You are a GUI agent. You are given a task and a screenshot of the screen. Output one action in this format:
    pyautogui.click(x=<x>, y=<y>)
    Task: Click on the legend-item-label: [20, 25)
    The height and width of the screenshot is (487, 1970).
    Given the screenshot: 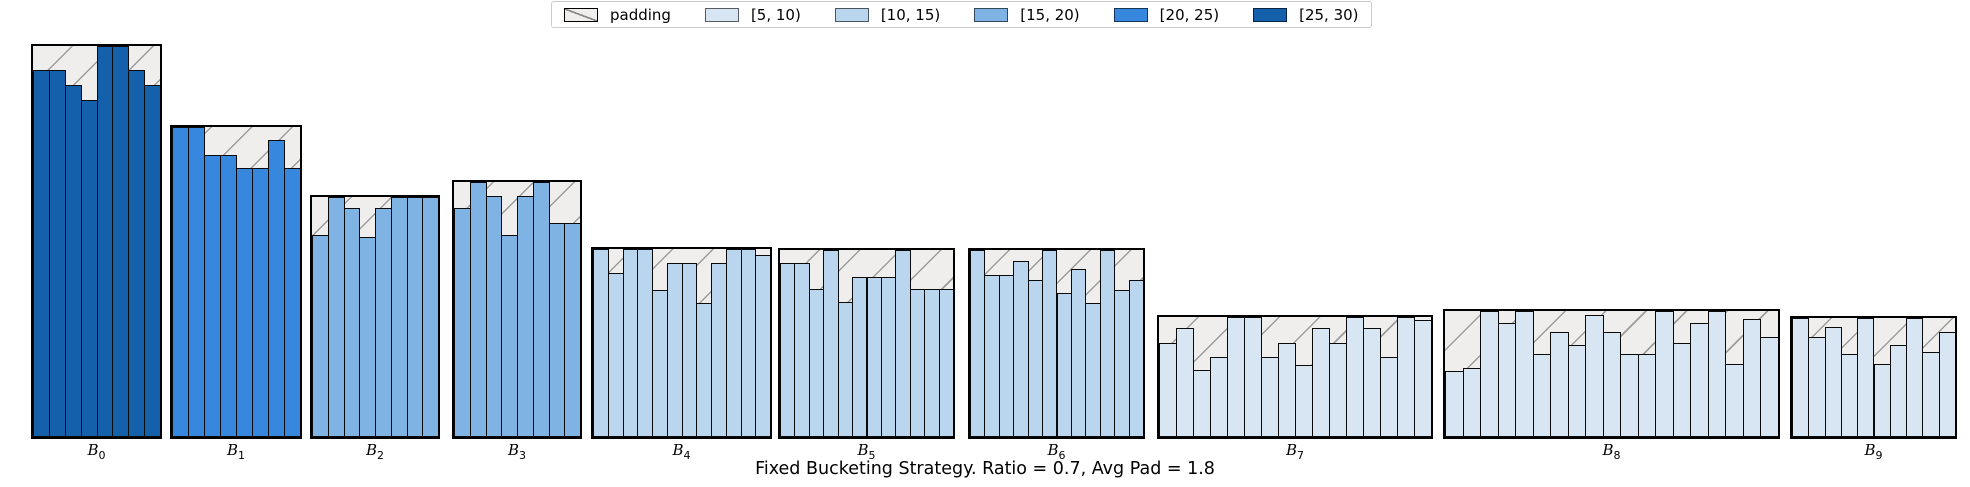 What is the action you would take?
    pyautogui.click(x=1189, y=14)
    